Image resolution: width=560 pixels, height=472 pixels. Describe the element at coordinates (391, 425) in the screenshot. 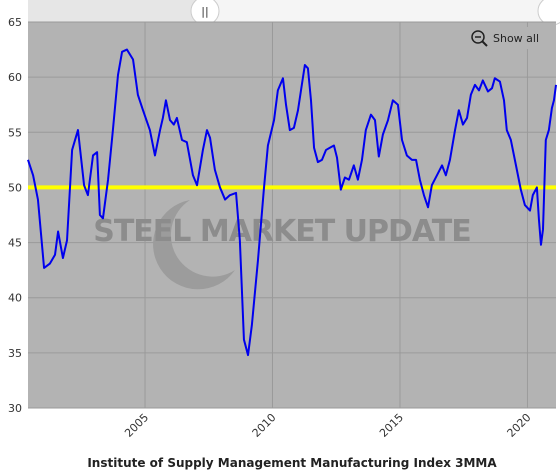

I see `x-tick-label: 2015` at that location.